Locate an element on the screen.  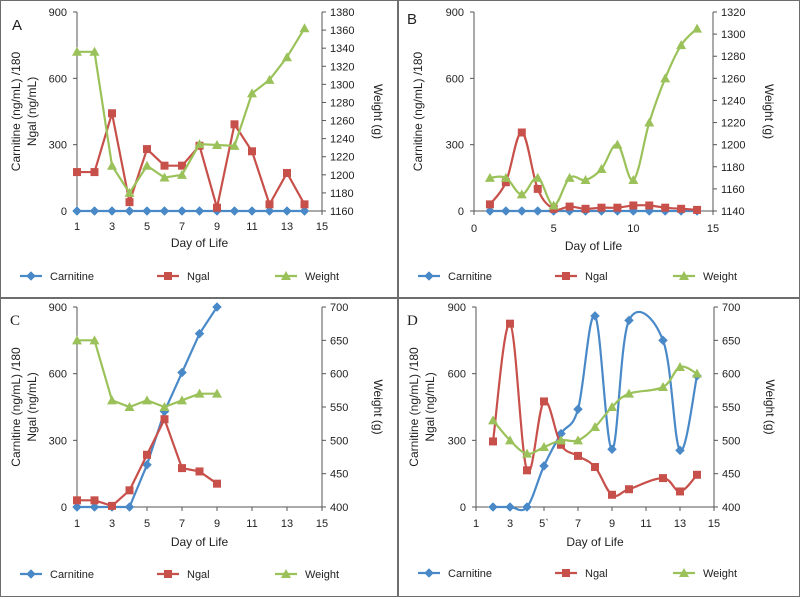
y-tick-label: 0 is located at coordinates (463, 508).